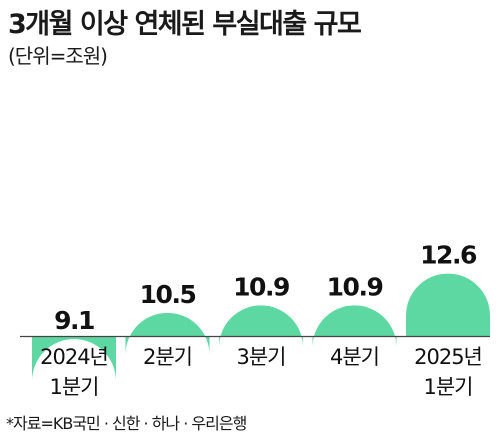 The height and width of the screenshot is (438, 500). I want to click on value-label-4: 10.9, so click(355, 286).